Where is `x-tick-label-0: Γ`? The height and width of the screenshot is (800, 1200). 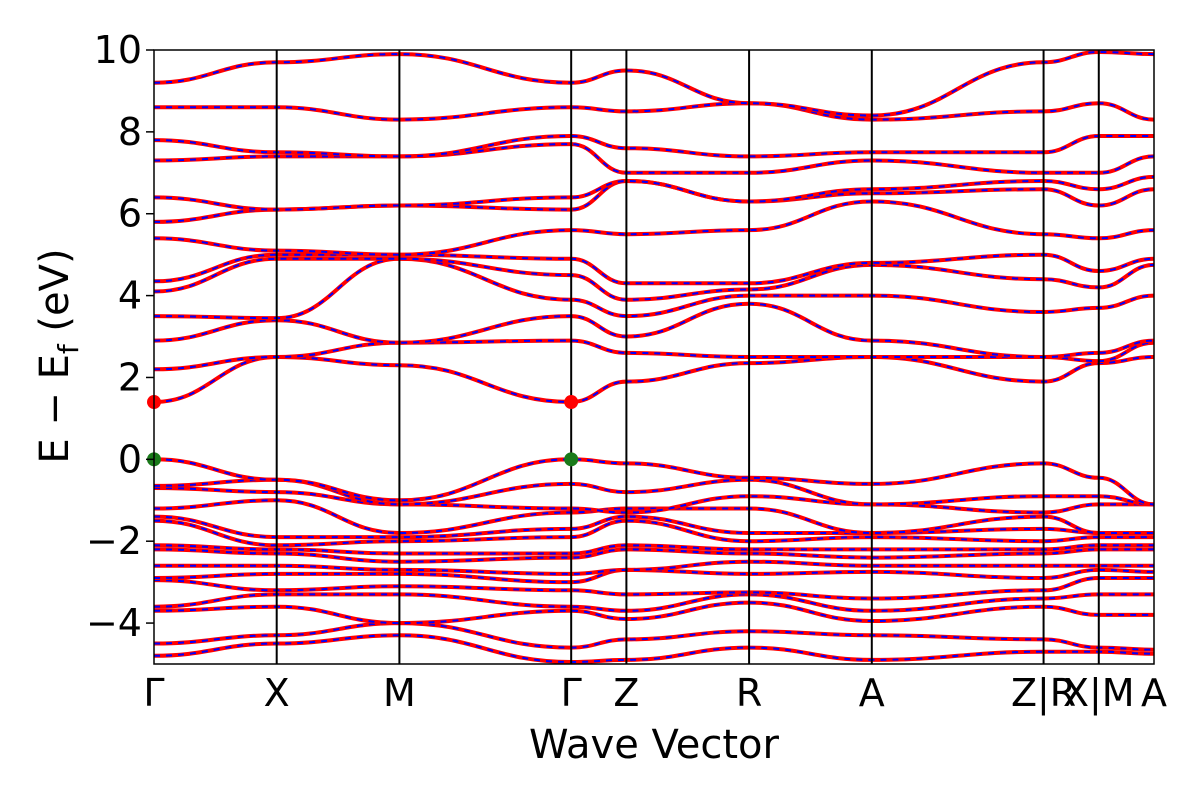 x-tick-label-0: Γ is located at coordinates (153, 693).